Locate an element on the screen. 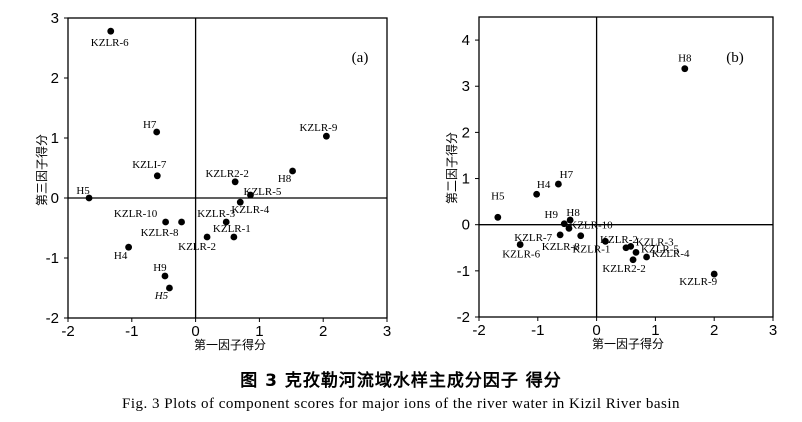 The width and height of the screenshot is (802, 422). data-point-label: KZLR-7 is located at coordinates (533, 238).